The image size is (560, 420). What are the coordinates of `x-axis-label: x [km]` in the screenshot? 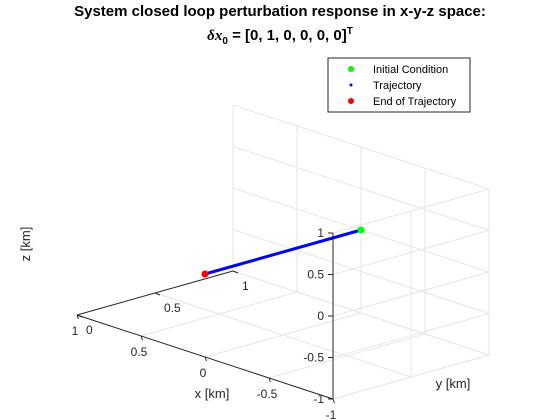 It's located at (212, 393).